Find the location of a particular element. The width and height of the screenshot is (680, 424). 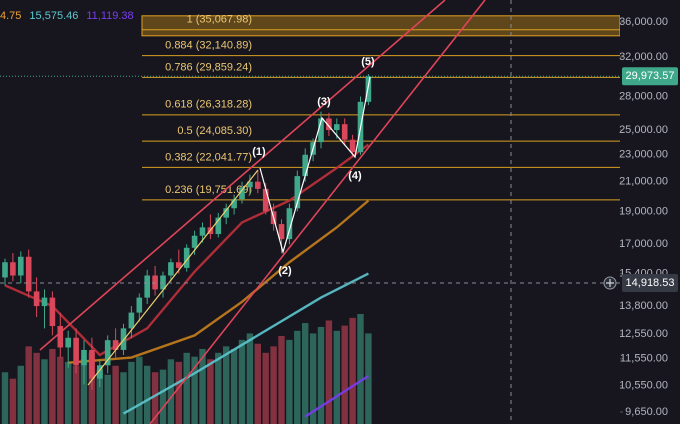

wave-label: (1) is located at coordinates (259, 152).